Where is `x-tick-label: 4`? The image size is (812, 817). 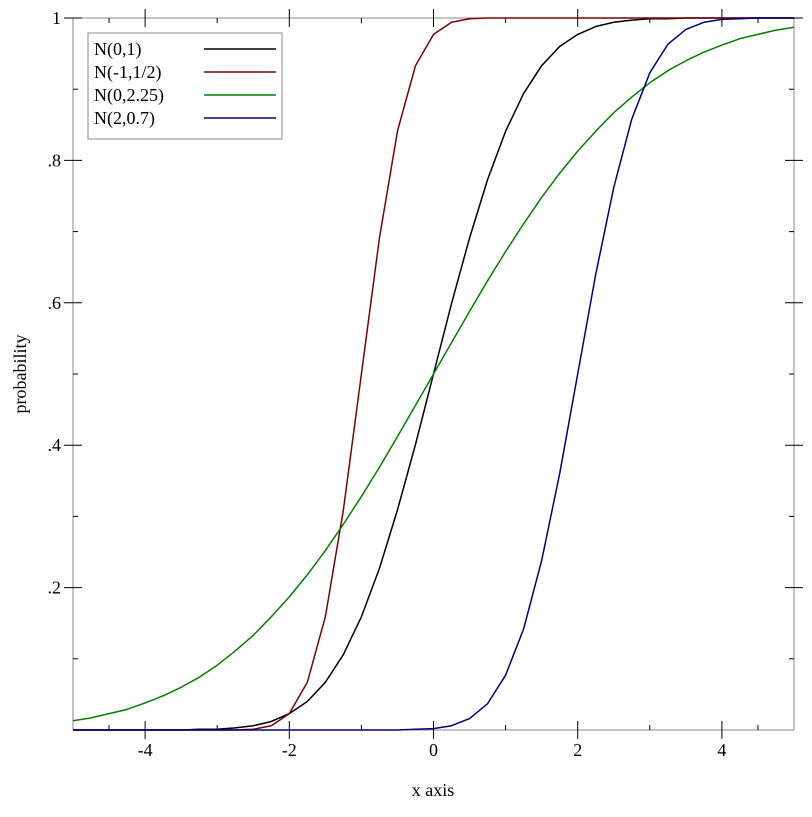
x-tick-label: 4 is located at coordinates (721, 750).